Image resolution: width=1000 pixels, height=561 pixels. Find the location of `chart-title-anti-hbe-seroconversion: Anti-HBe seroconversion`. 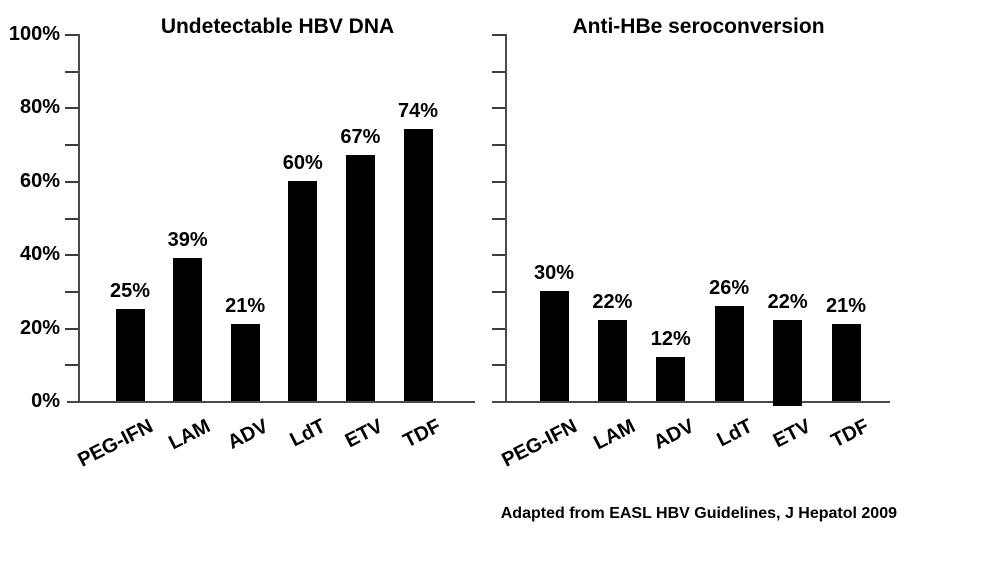

chart-title-anti-hbe-seroconversion: Anti-HBe seroconversion is located at coordinates (698, 26).